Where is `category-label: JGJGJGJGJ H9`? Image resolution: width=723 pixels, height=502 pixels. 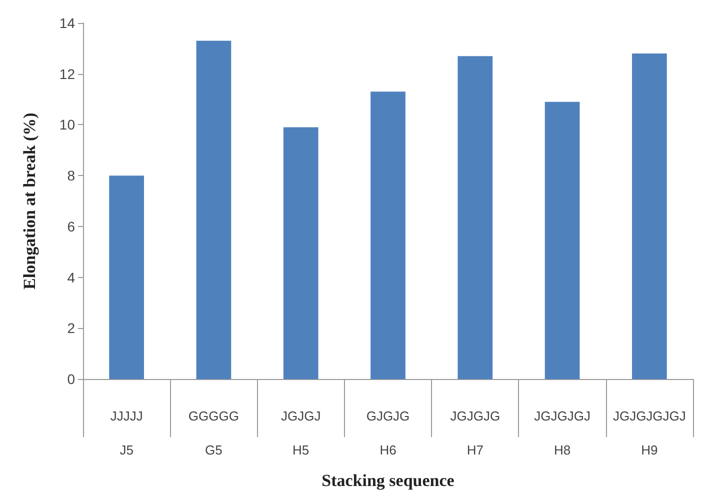
category-label: JGJGJGJGJ H9 is located at coordinates (649, 433).